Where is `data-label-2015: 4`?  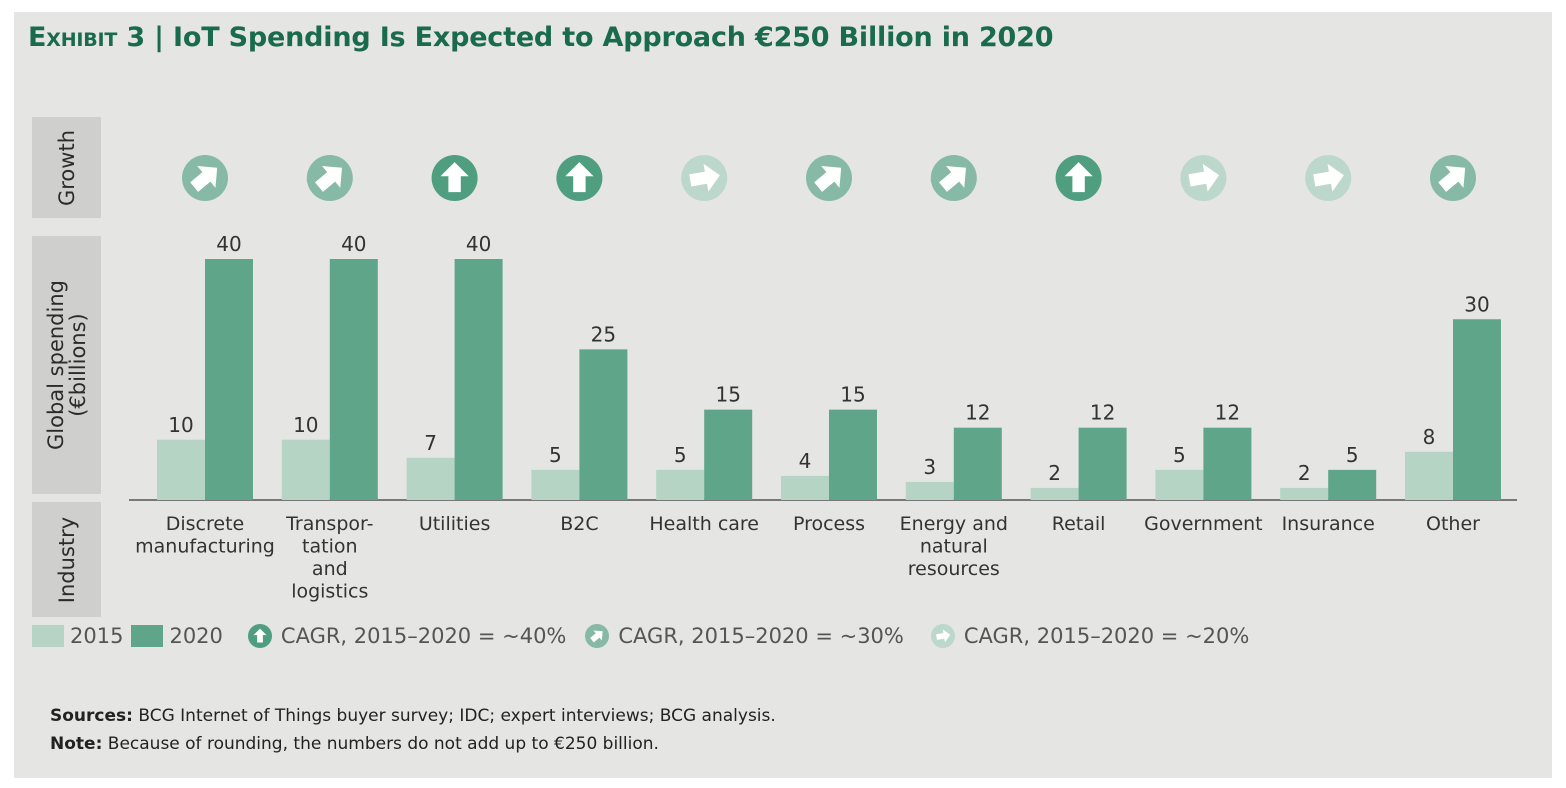
data-label-2015: 4 is located at coordinates (805, 461).